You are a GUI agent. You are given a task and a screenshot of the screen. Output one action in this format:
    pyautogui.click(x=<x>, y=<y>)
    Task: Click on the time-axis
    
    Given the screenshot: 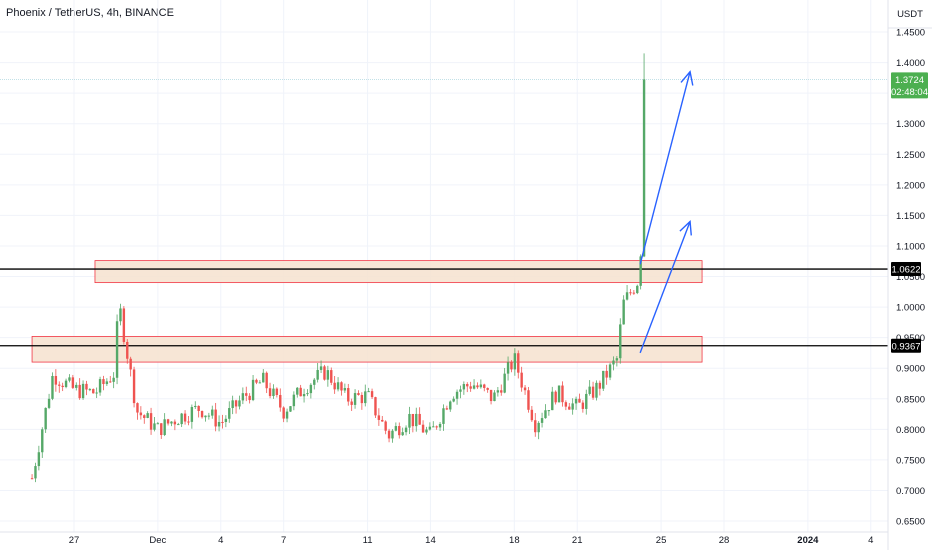 What is the action you would take?
    pyautogui.click(x=444, y=541)
    